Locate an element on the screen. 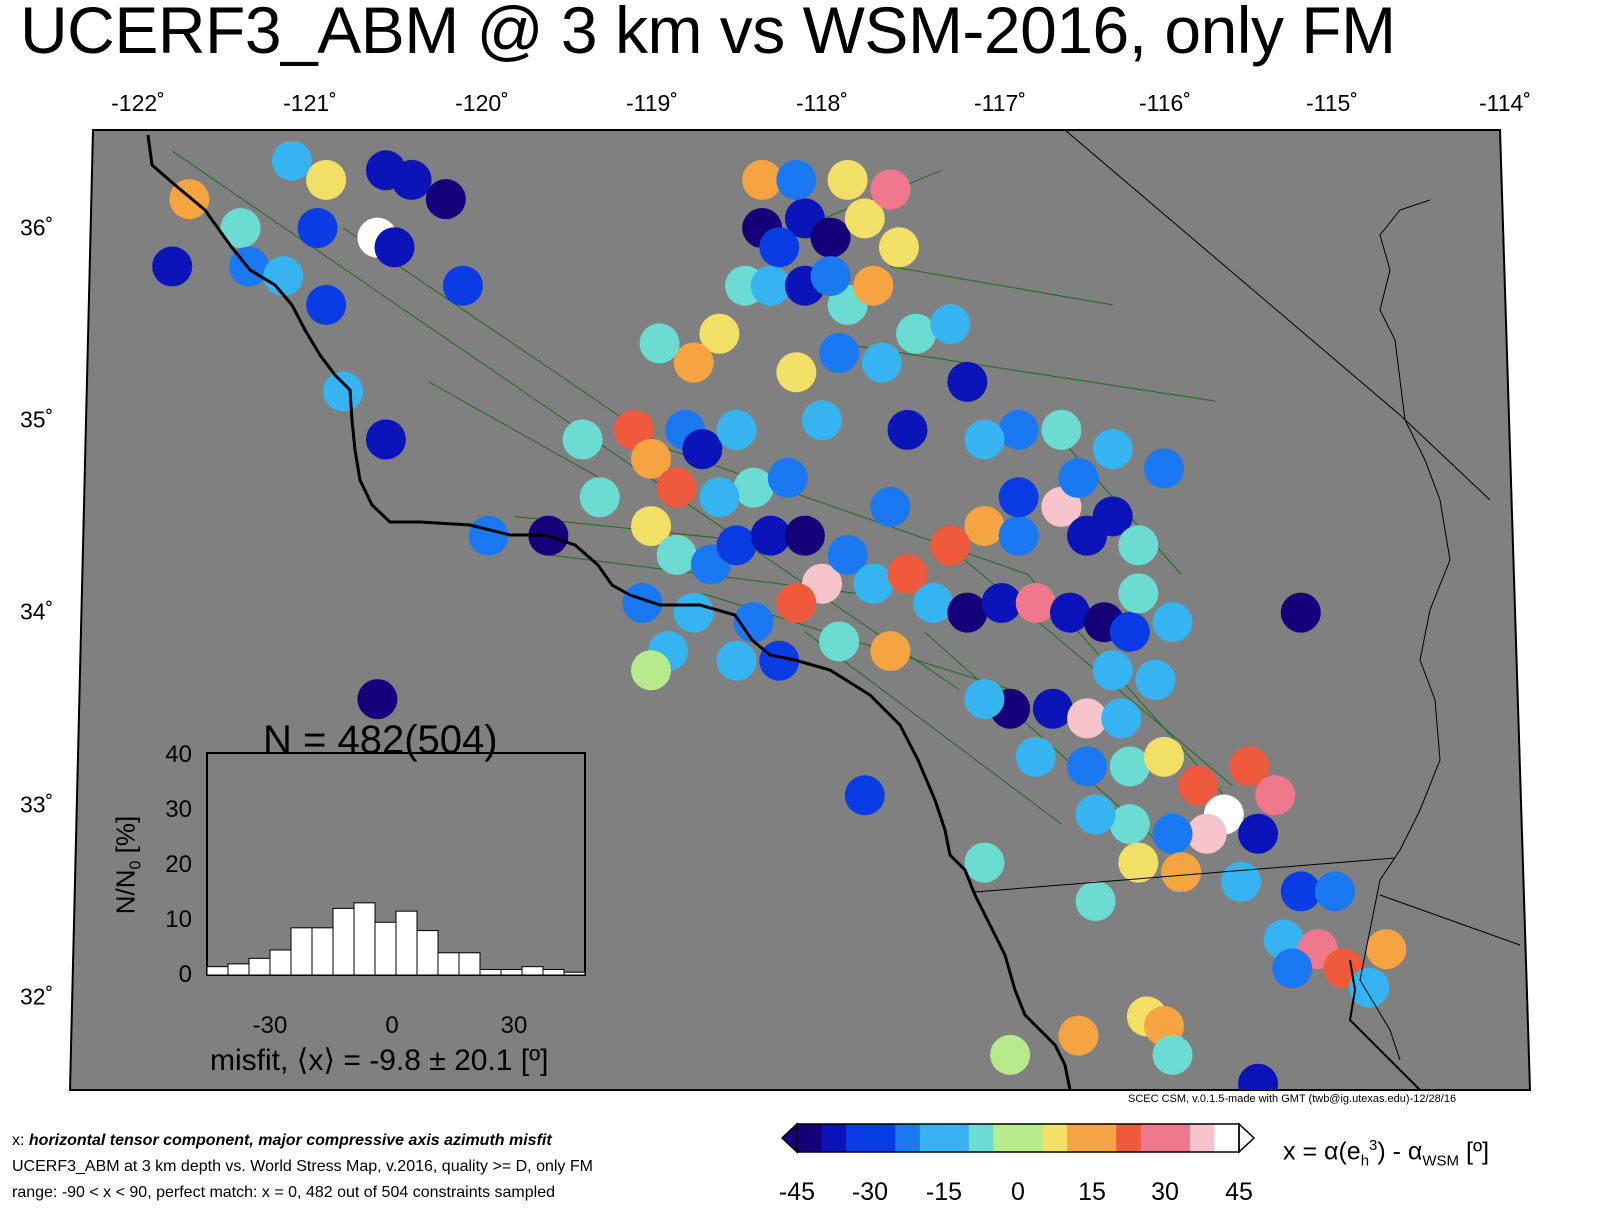  colorbar-tick: 30 is located at coordinates (1165, 1192).